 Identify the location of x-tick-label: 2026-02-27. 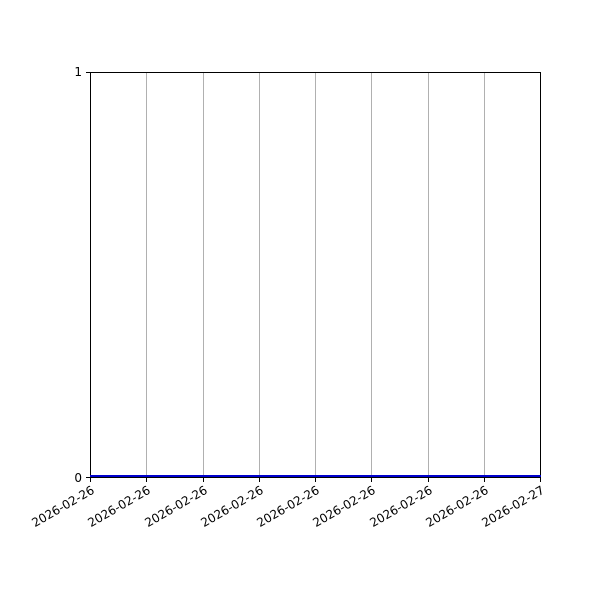
(513, 506).